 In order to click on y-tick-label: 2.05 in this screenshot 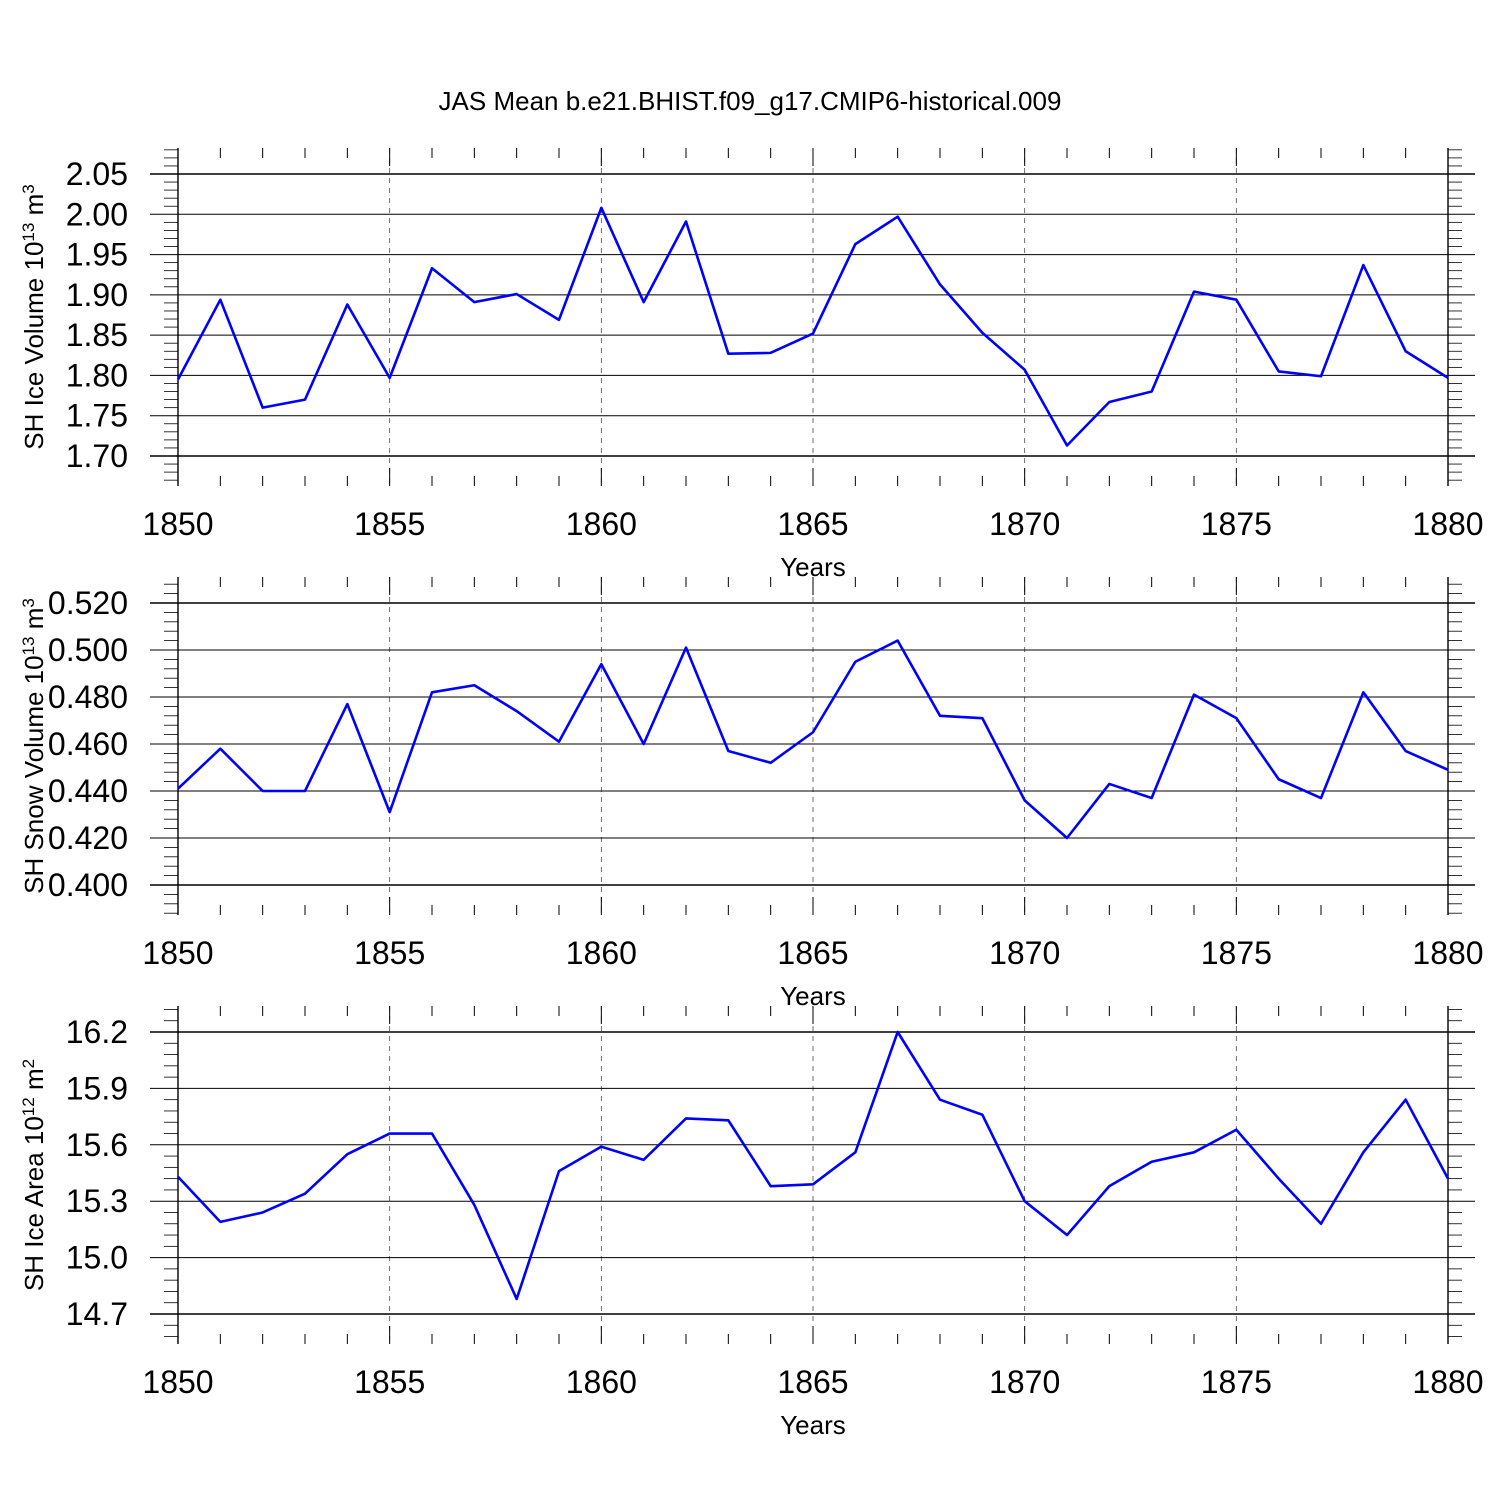, I will do `click(97, 174)`.